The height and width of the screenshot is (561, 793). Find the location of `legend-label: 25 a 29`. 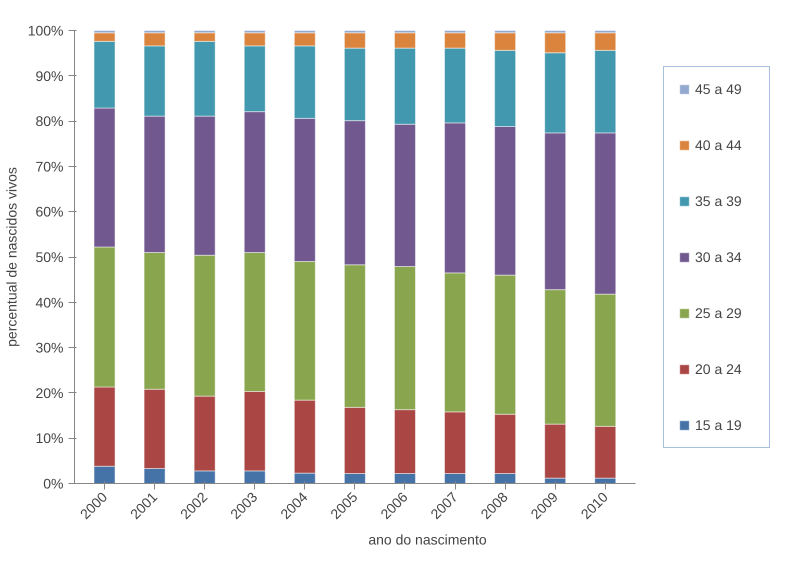

legend-label: 25 a 29 is located at coordinates (719, 312).